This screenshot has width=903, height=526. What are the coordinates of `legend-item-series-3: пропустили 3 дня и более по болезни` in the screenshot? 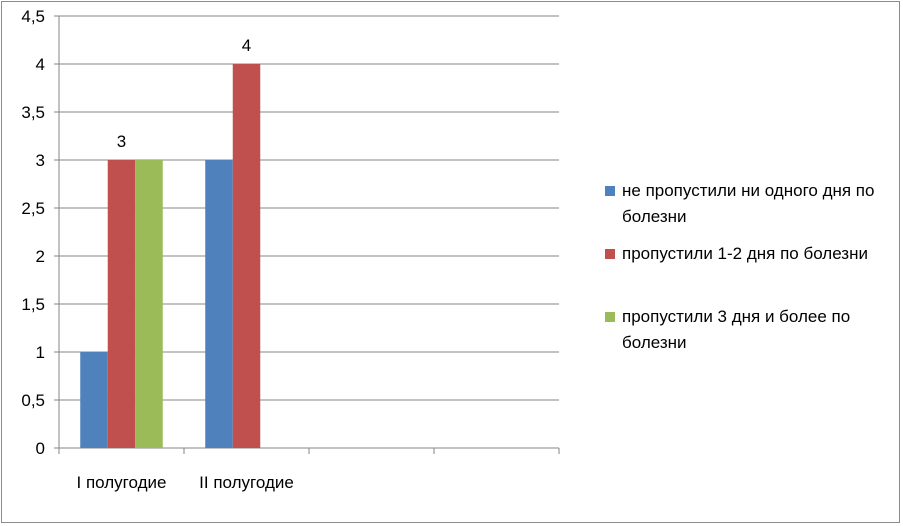 It's located at (750, 335).